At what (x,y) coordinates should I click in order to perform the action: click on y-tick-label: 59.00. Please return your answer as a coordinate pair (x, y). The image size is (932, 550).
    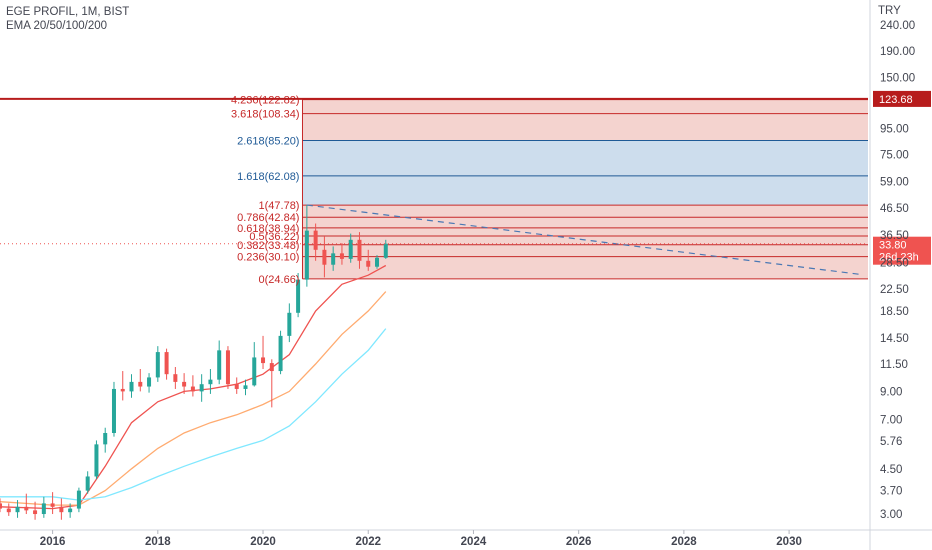
    Looking at the image, I should click on (894, 183).